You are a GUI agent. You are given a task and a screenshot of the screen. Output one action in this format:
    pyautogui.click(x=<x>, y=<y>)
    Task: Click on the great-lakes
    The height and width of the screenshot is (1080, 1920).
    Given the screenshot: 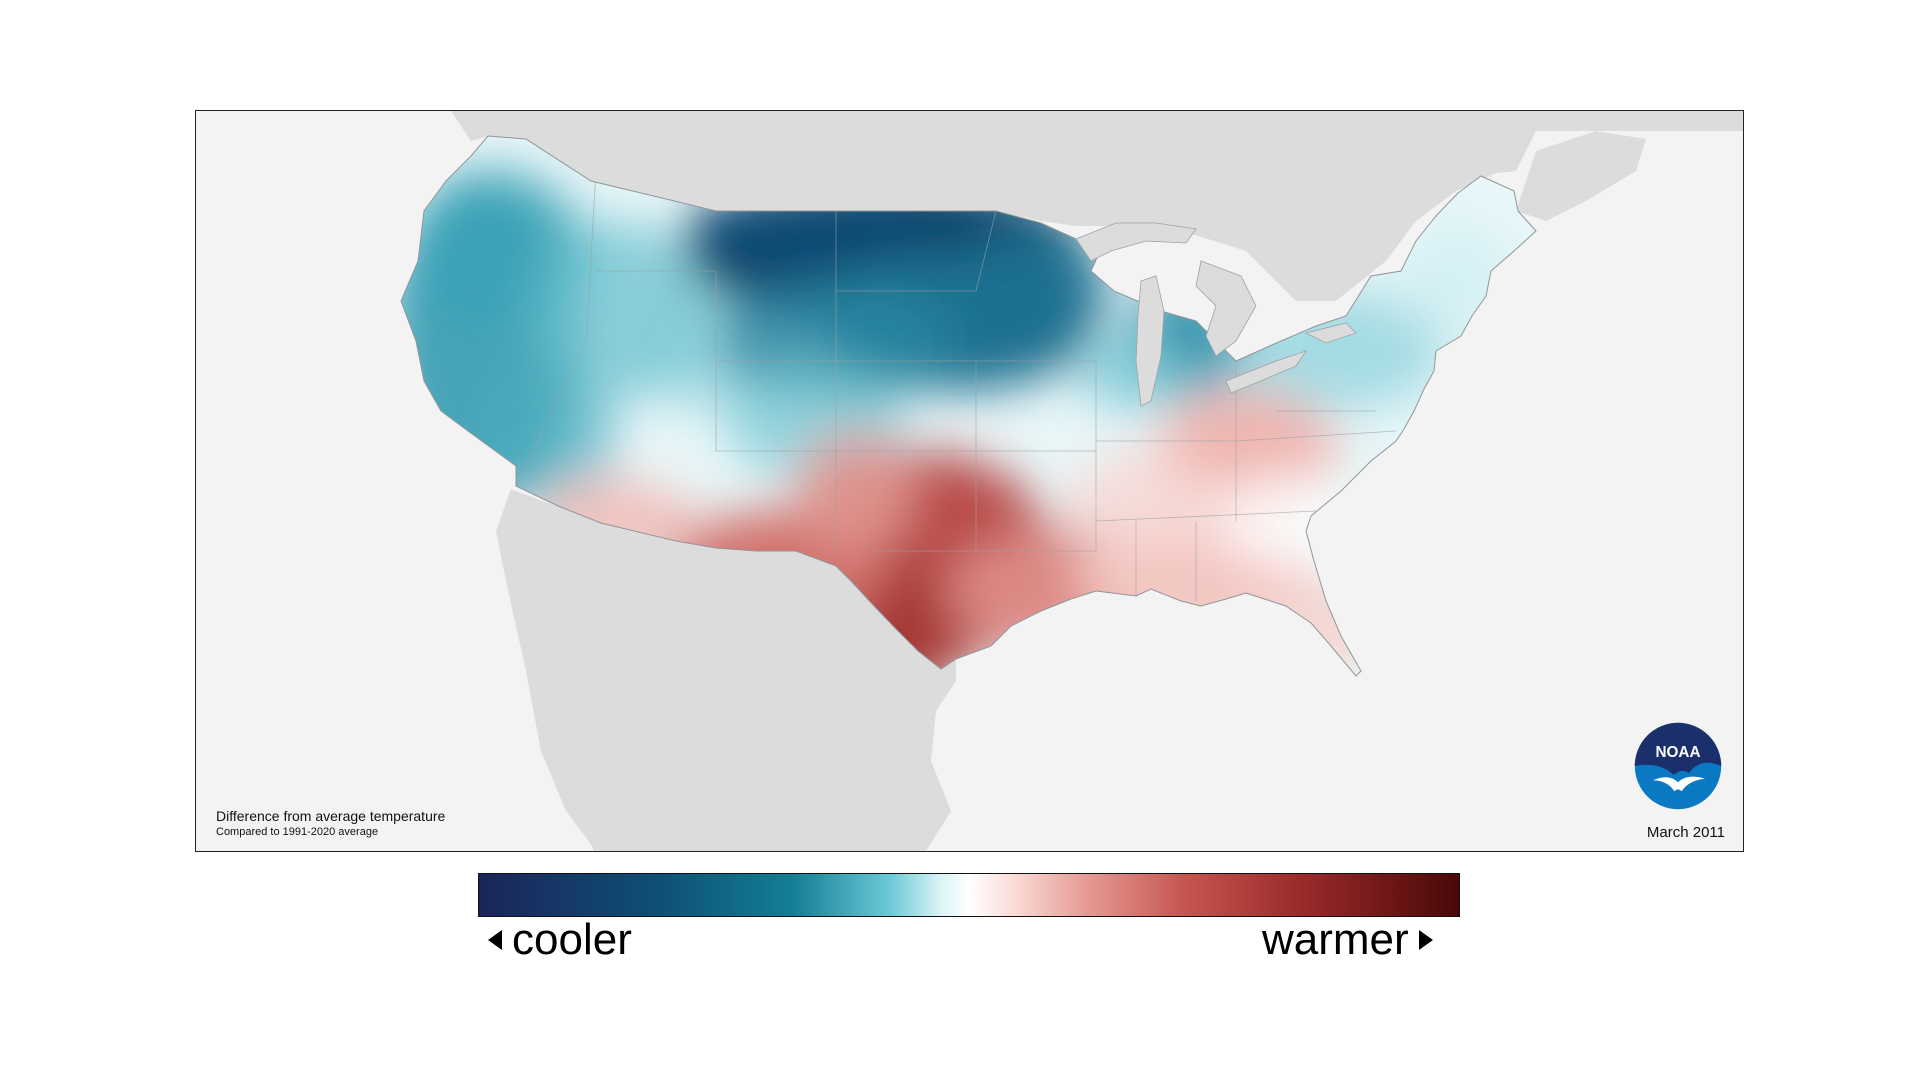 What is the action you would take?
    pyautogui.click(x=1216, y=314)
    